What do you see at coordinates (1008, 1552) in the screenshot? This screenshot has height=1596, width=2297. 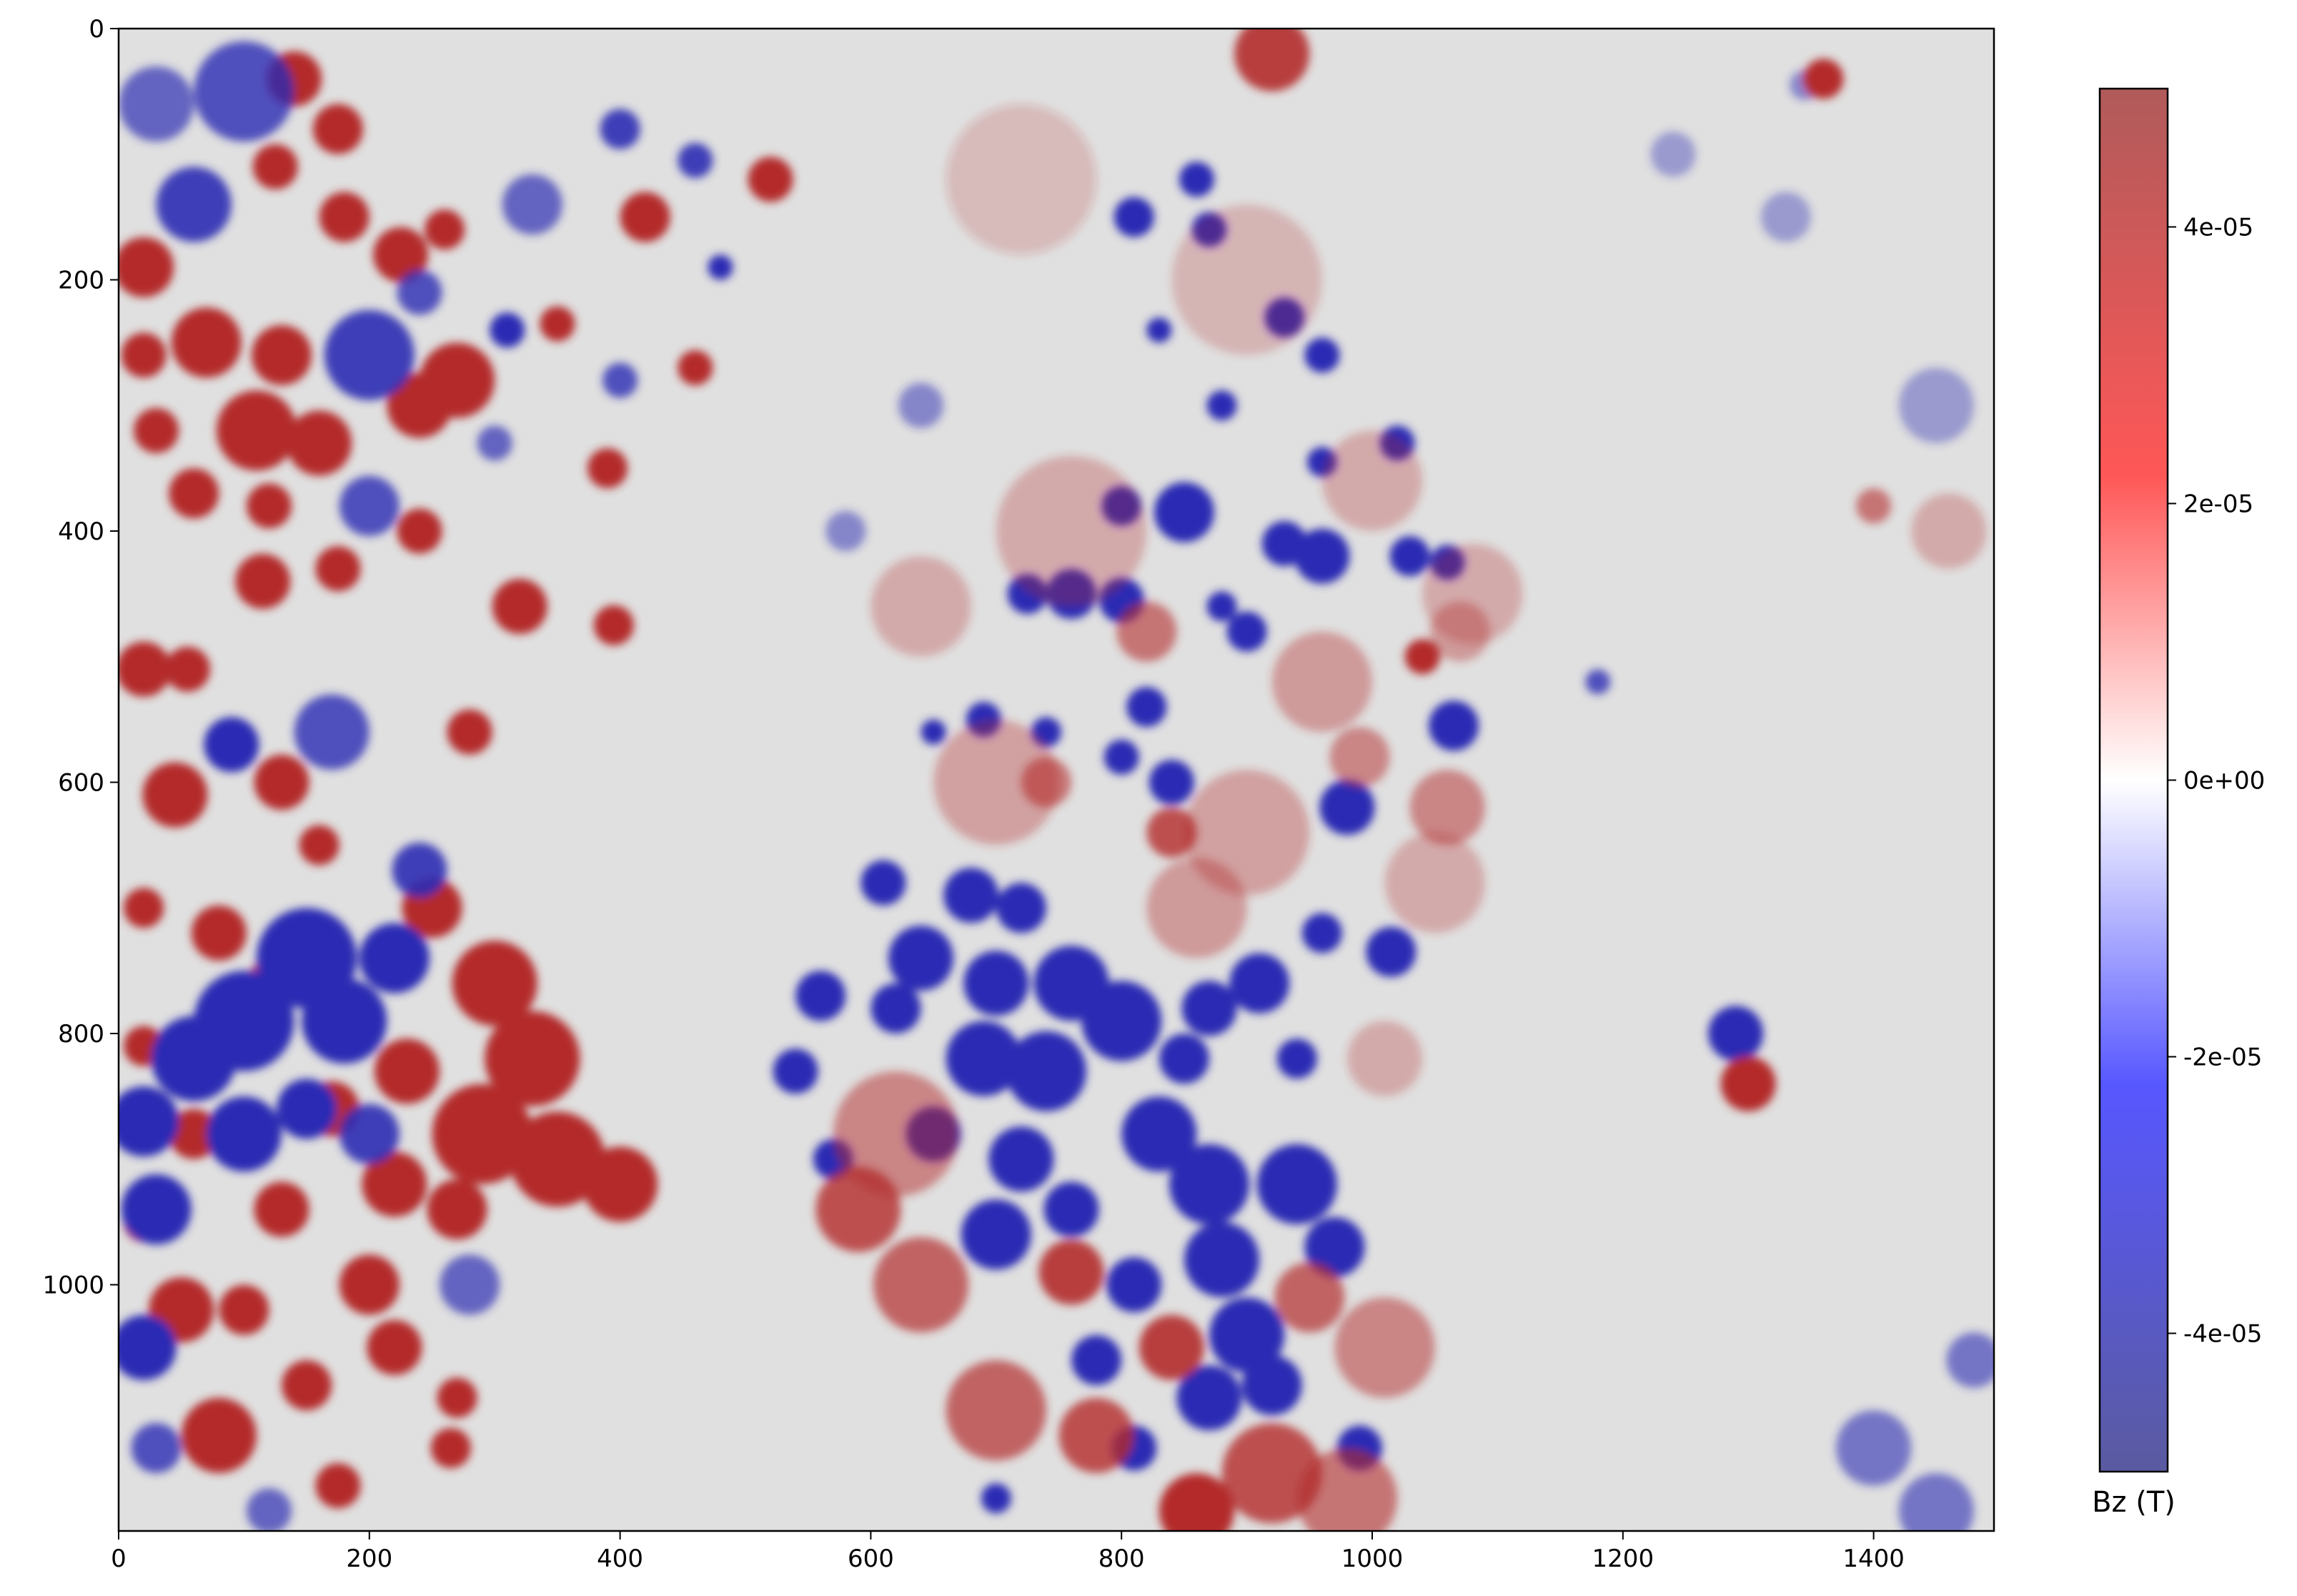 I see `x-axis: 0 200 400 600 800 1000 1200 1400` at bounding box center [1008, 1552].